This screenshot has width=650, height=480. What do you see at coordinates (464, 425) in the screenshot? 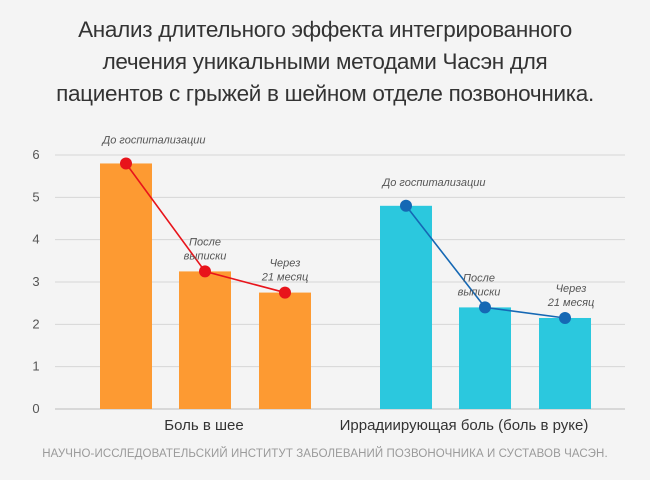
I see `x-category-label-2: Иррадиирующая боль (боль в руке)` at bounding box center [464, 425].